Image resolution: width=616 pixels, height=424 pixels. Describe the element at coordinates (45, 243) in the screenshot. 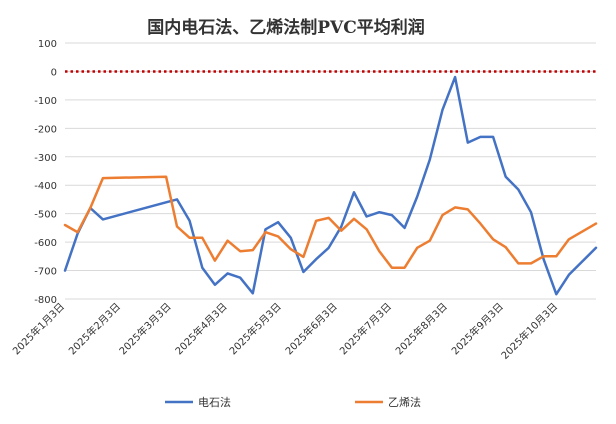

I see `y-tick-label: -600` at that location.